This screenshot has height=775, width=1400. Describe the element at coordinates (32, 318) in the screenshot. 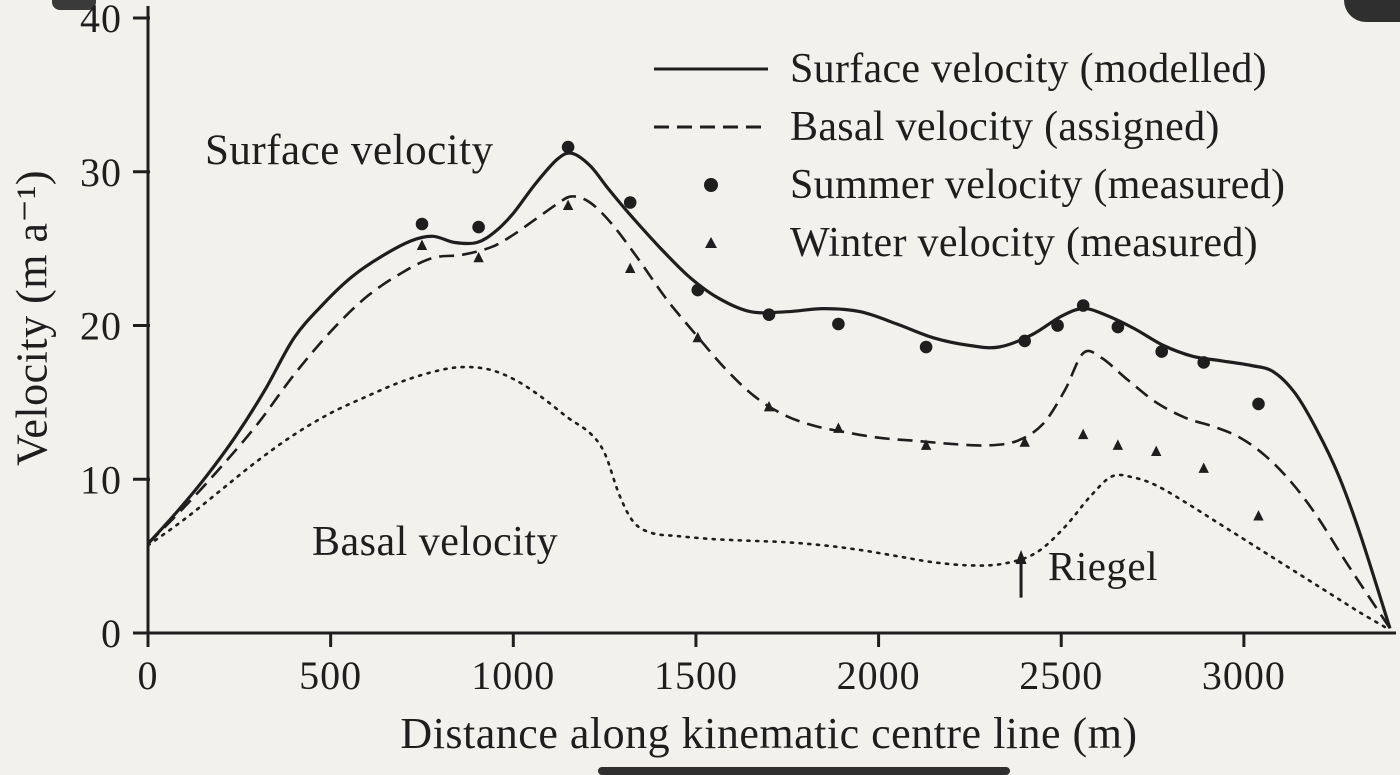

I see `y-axis-title: Velocity (m a⁻¹)` at that location.